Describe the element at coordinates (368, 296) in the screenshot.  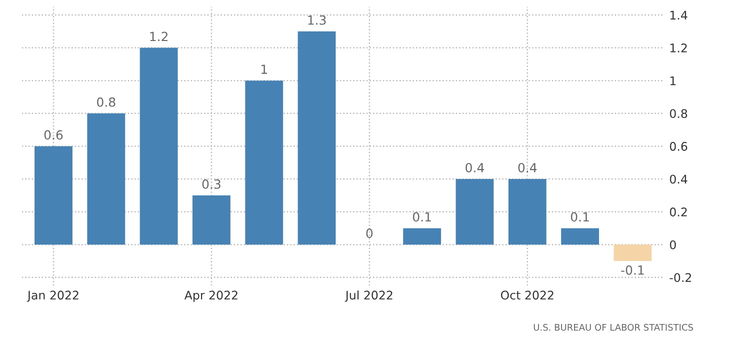
I see `x-tick-label: Jul 2022` at that location.